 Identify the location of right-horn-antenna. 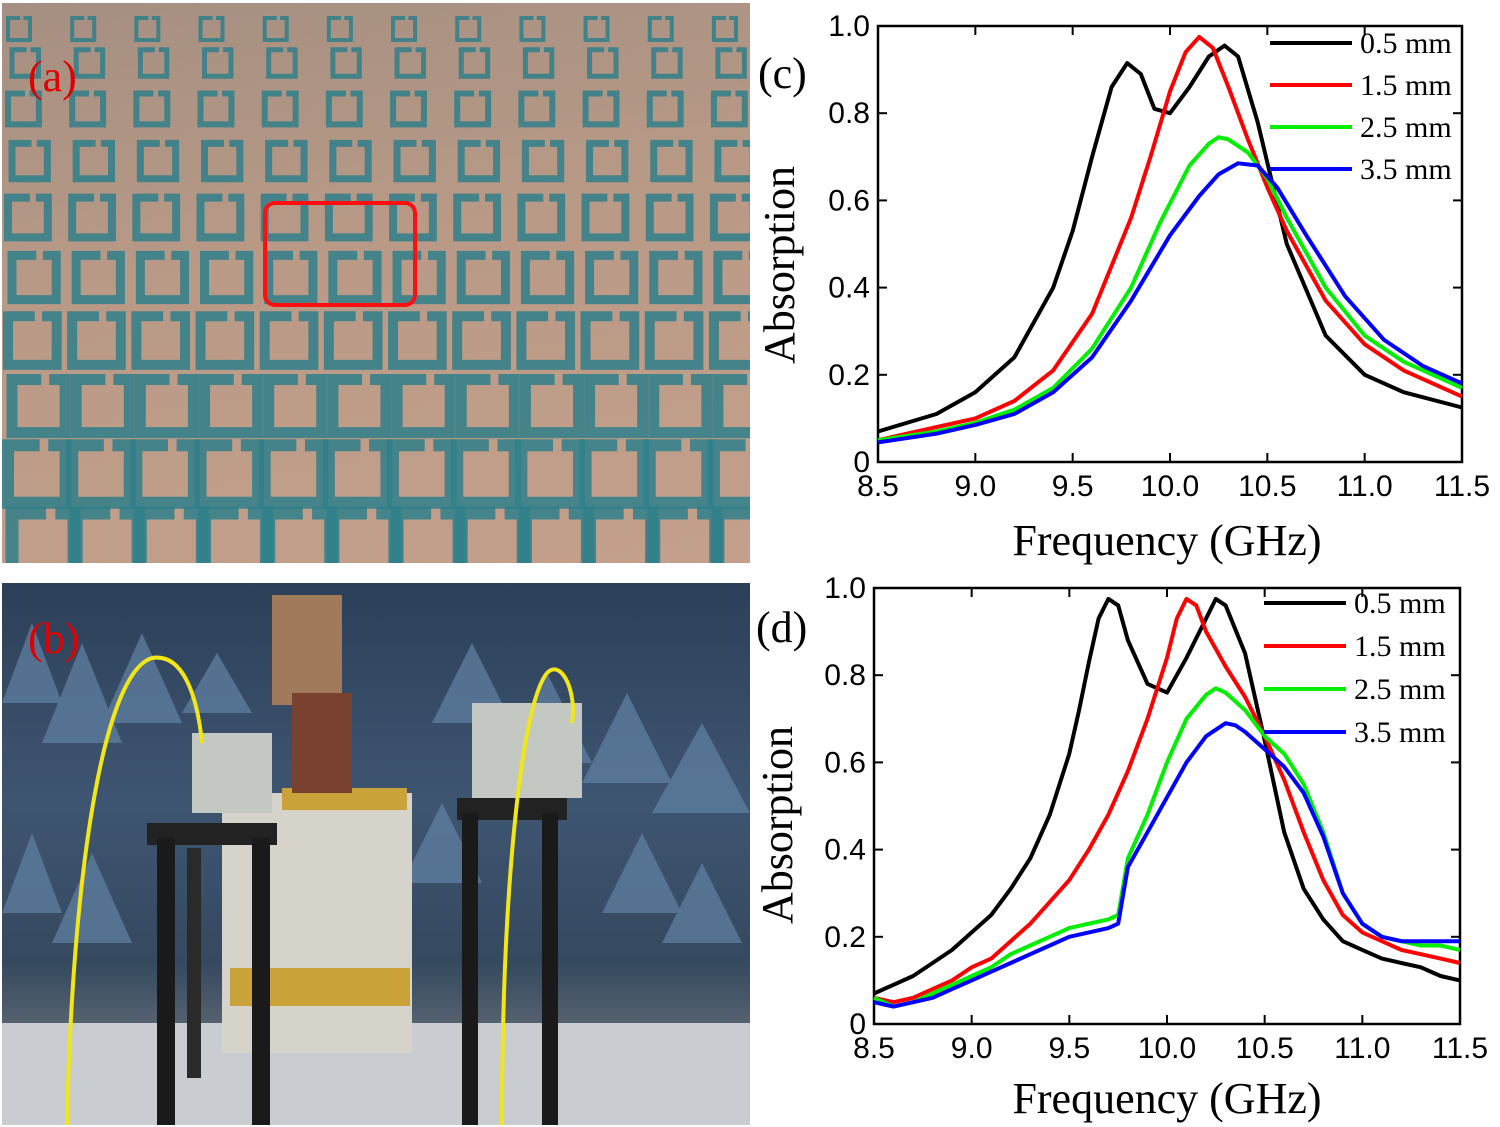
(519, 914).